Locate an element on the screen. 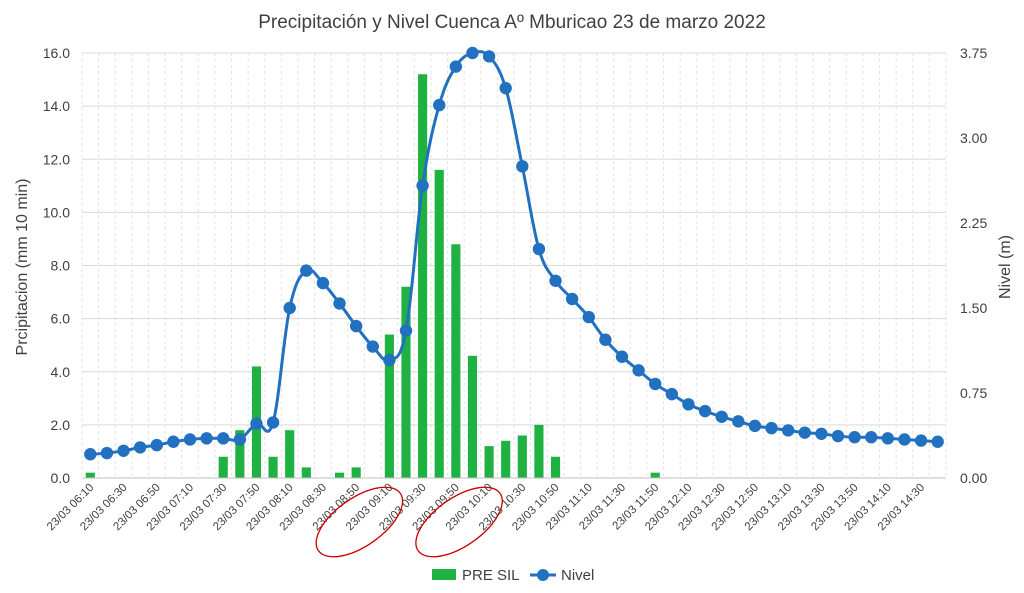 This screenshot has width=1024, height=593. y-axis-left-label: Prcipitacion (mm 10 min) is located at coordinates (22, 267).